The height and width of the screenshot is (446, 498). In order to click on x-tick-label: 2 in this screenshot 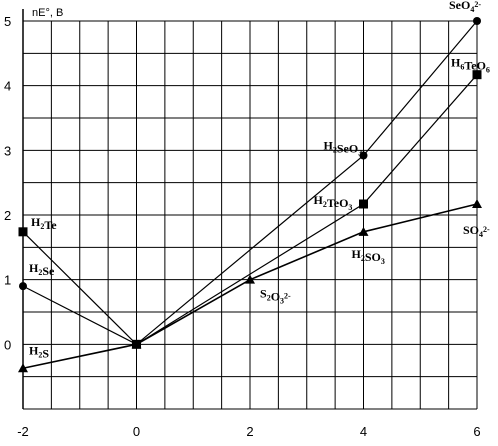, I will do `click(249, 431)`.